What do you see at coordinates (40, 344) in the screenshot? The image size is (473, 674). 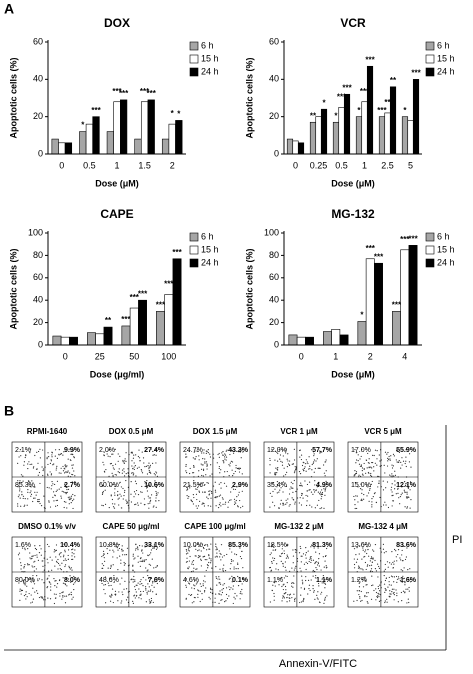 I see `y-tick-label: 0` at bounding box center [40, 344].